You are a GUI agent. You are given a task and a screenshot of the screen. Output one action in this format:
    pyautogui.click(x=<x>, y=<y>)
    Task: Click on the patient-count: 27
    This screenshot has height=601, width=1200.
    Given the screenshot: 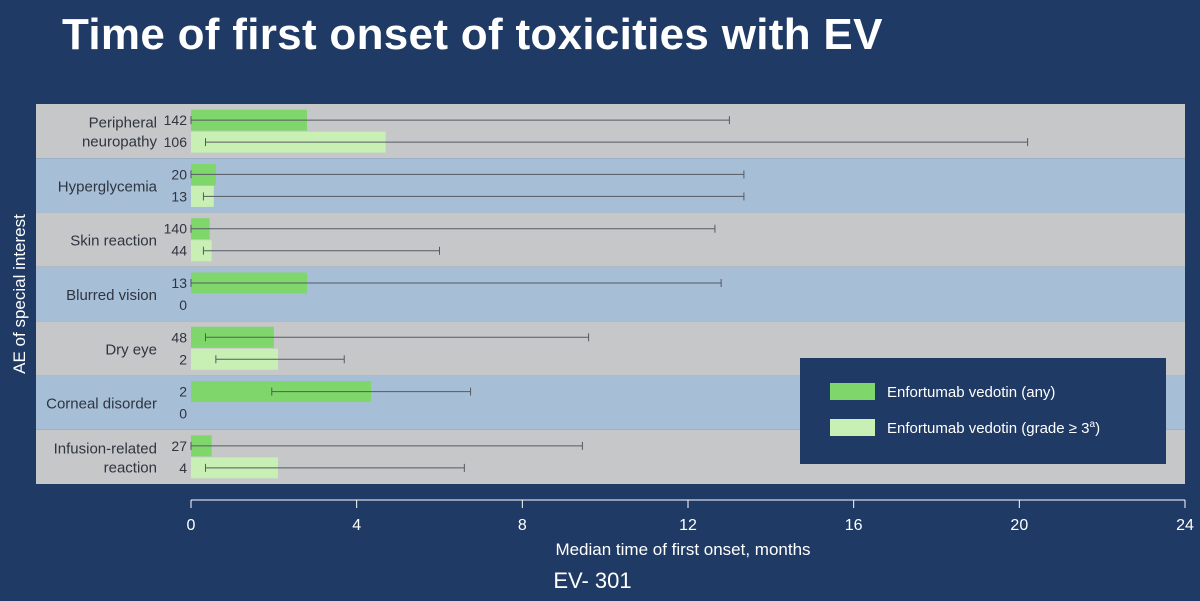 What is the action you would take?
    pyautogui.click(x=179, y=446)
    